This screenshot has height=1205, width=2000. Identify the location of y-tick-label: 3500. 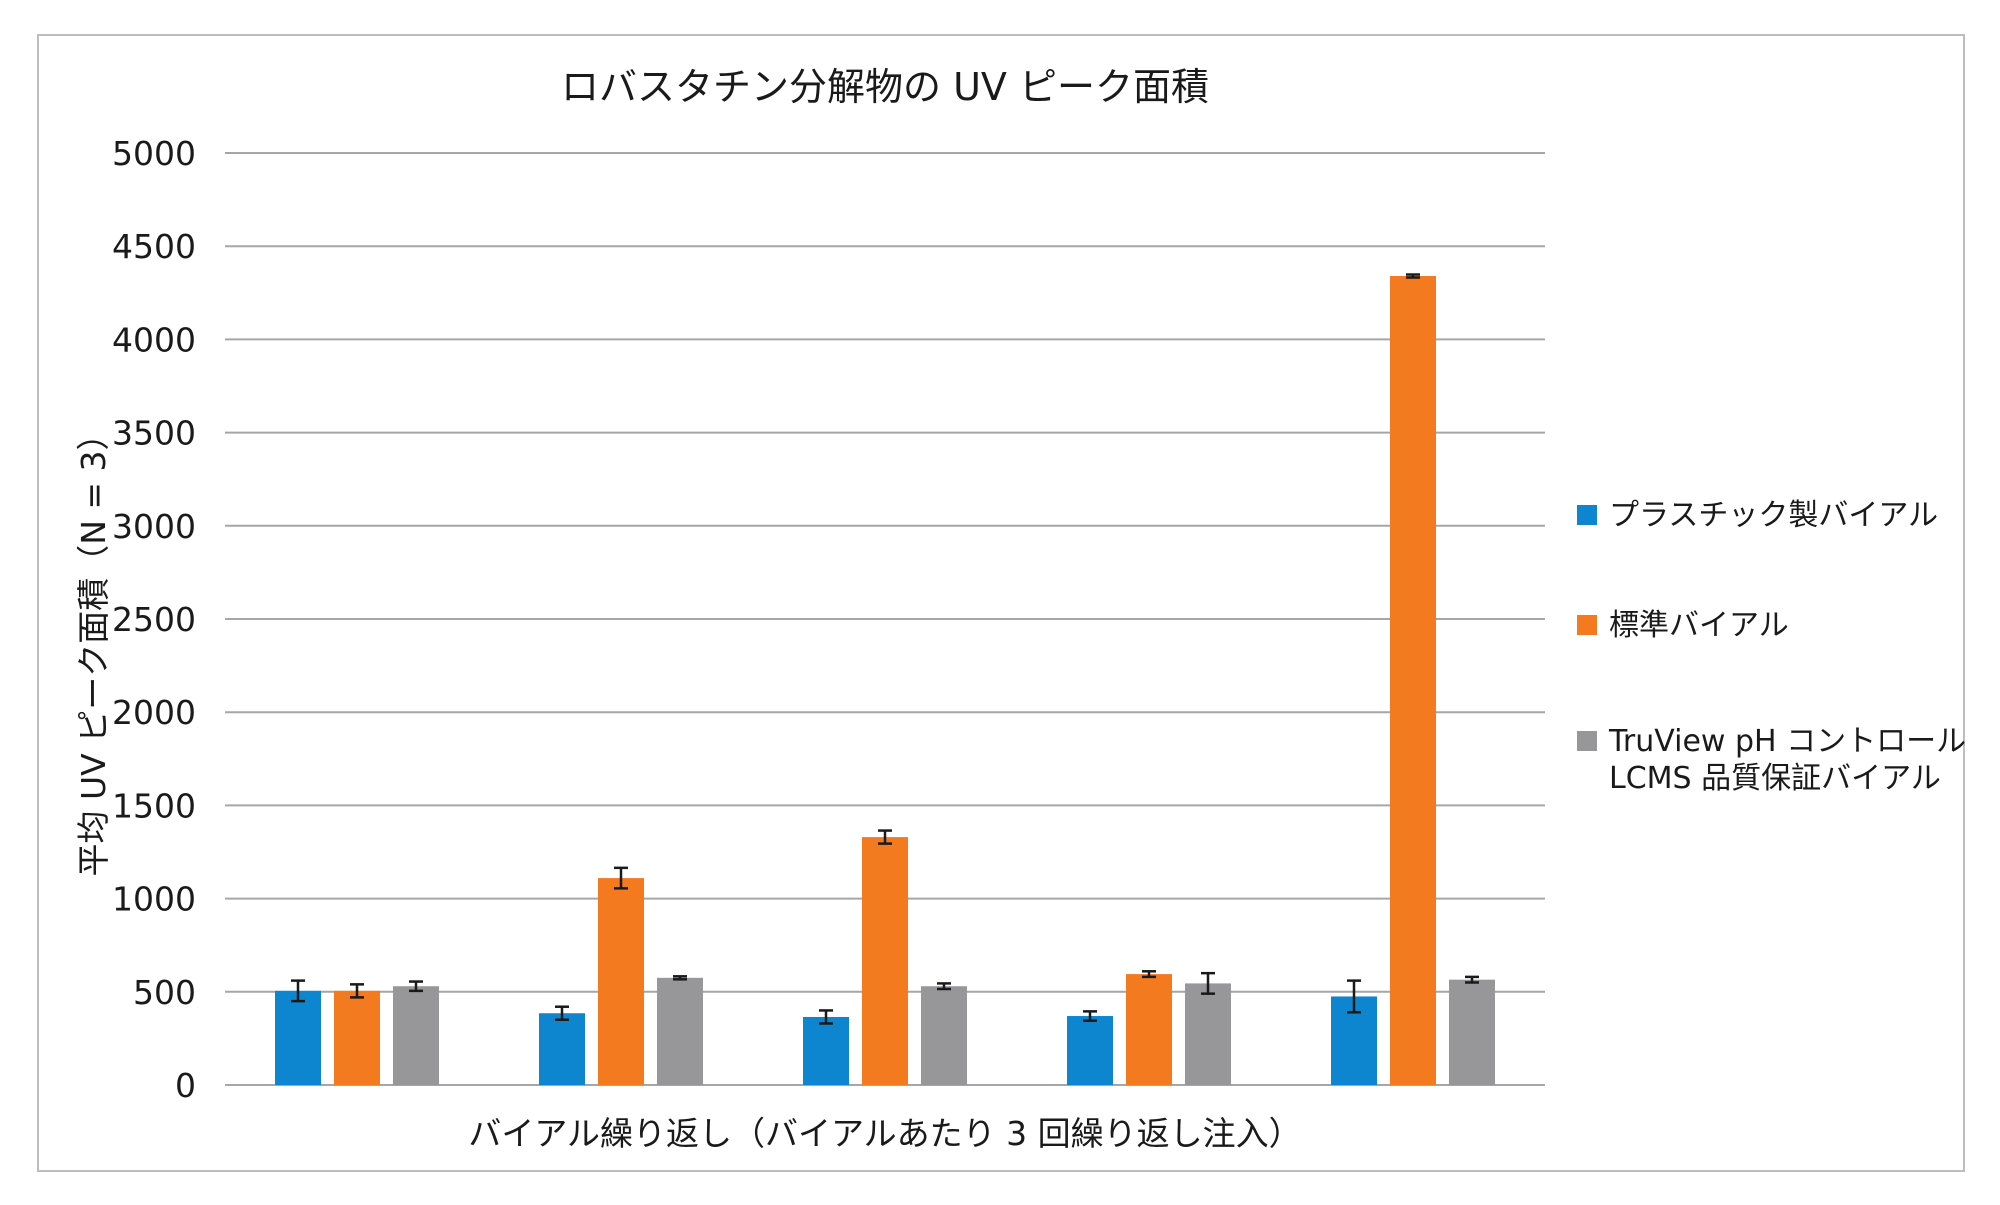
(154, 433).